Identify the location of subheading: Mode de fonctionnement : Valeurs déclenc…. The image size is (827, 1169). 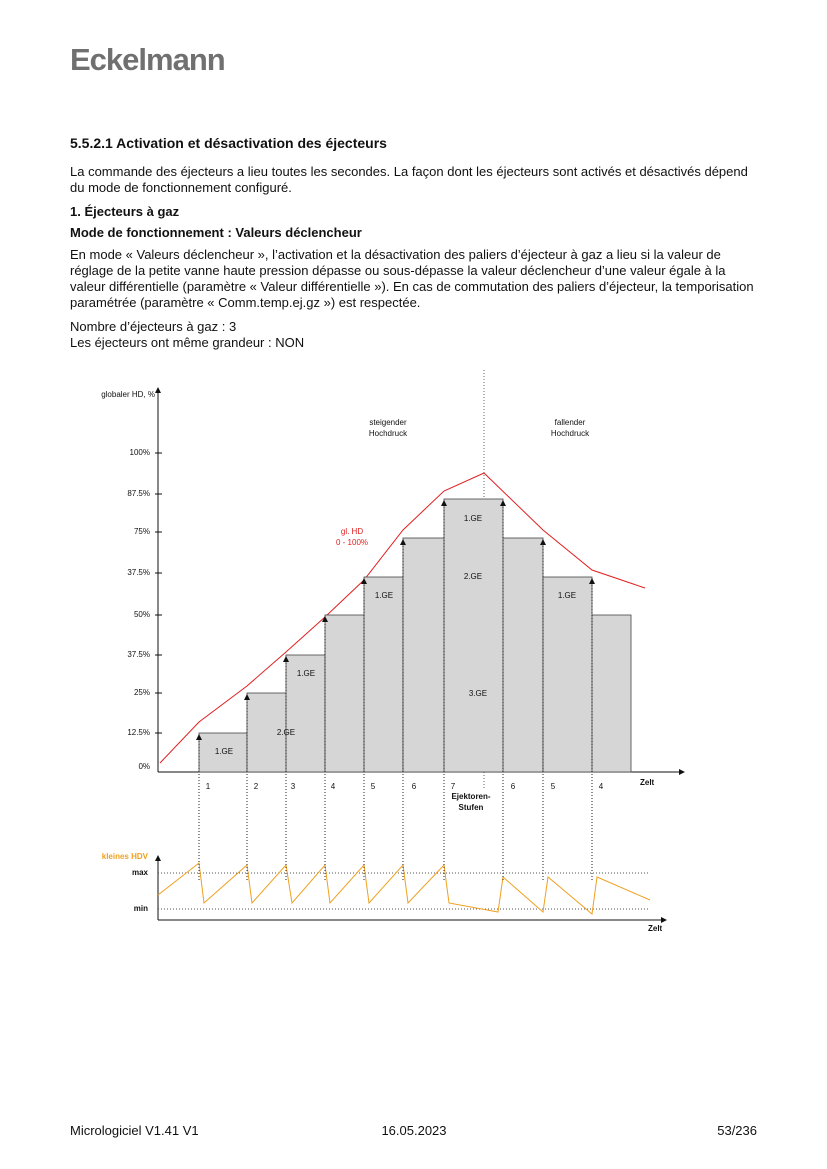
(216, 232).